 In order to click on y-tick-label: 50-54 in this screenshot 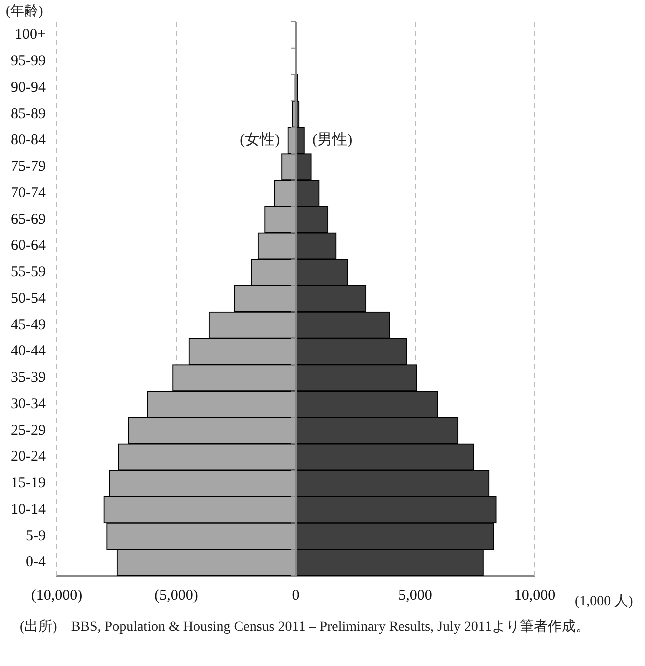, I will do `click(28, 298)`.